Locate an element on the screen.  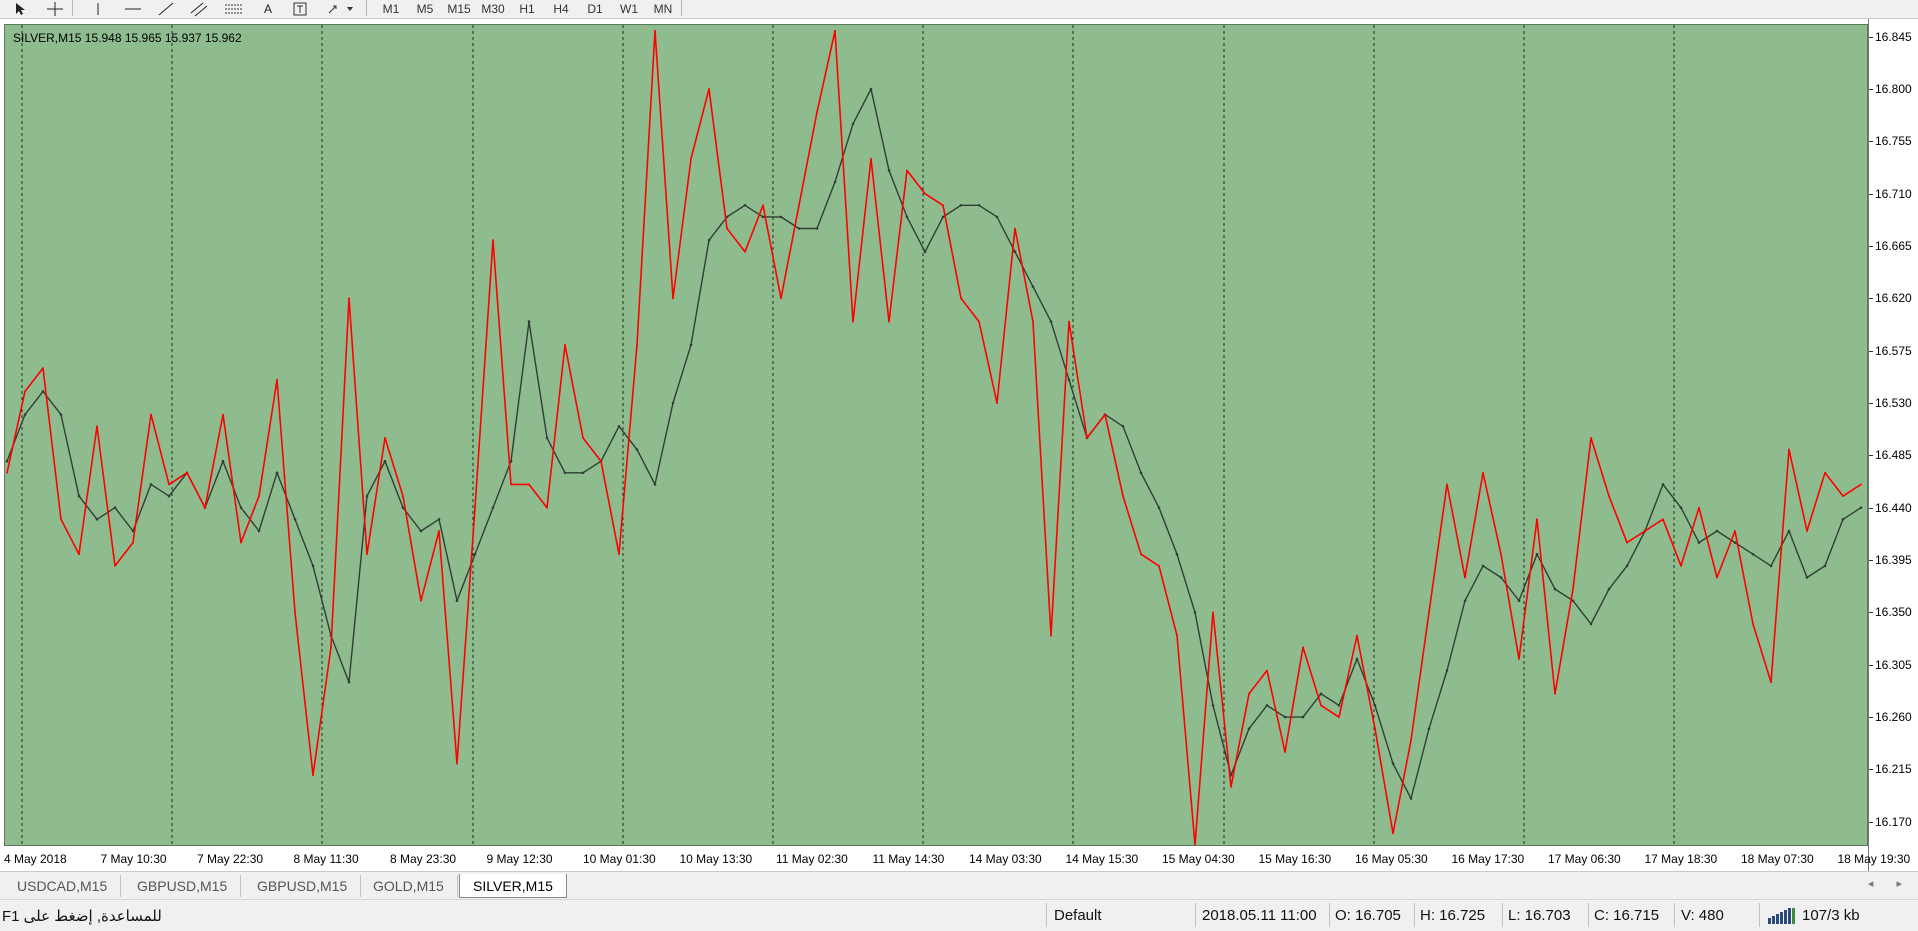
timeframe-m15: M15 is located at coordinates (459, 8).